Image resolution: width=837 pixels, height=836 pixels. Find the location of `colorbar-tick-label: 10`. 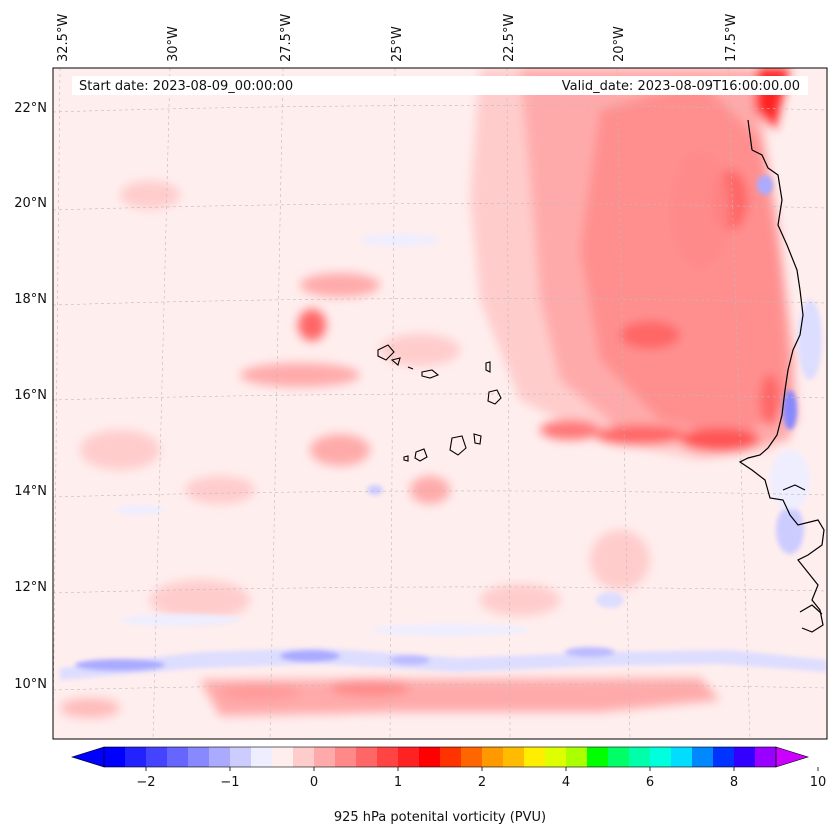

colorbar-tick-label: 10 is located at coordinates (818, 782).